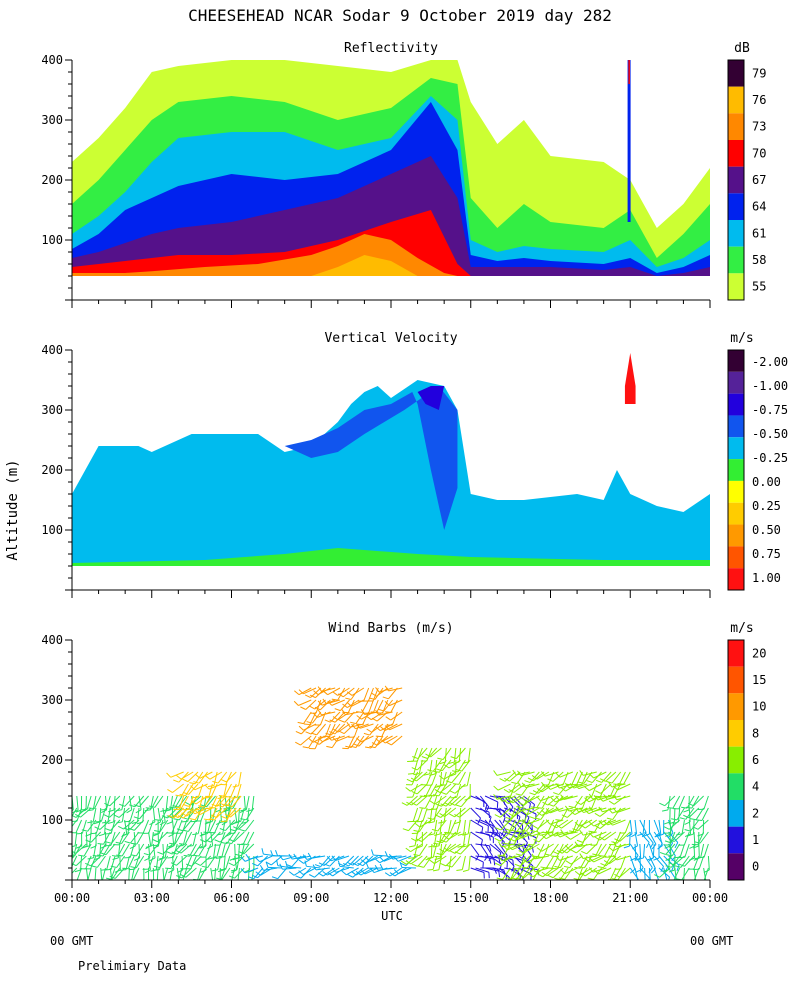  I want to click on colorbar-label: 8, so click(755, 733).